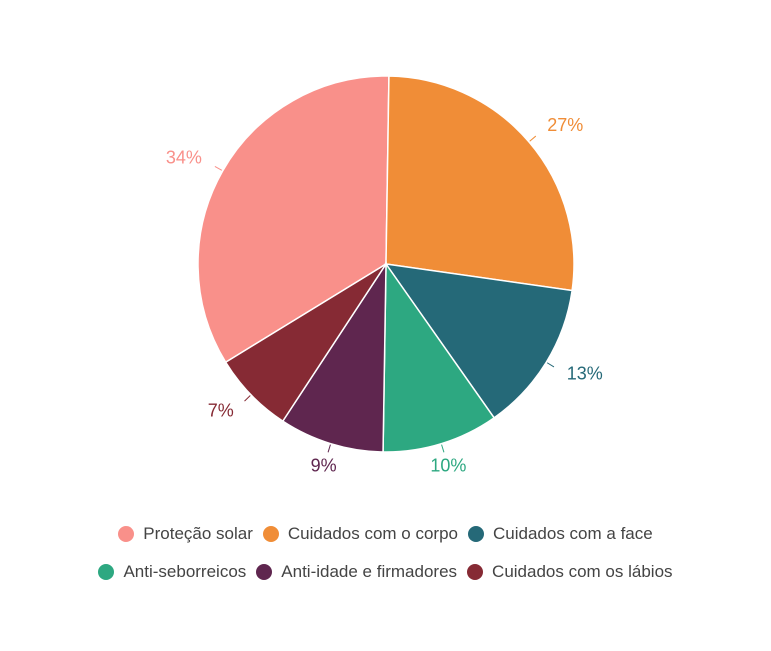 The height and width of the screenshot is (651, 771). Describe the element at coordinates (369, 571) in the screenshot. I see `legend-label-anti-idade-e-firmadores: Anti-idade e firmadores` at that location.